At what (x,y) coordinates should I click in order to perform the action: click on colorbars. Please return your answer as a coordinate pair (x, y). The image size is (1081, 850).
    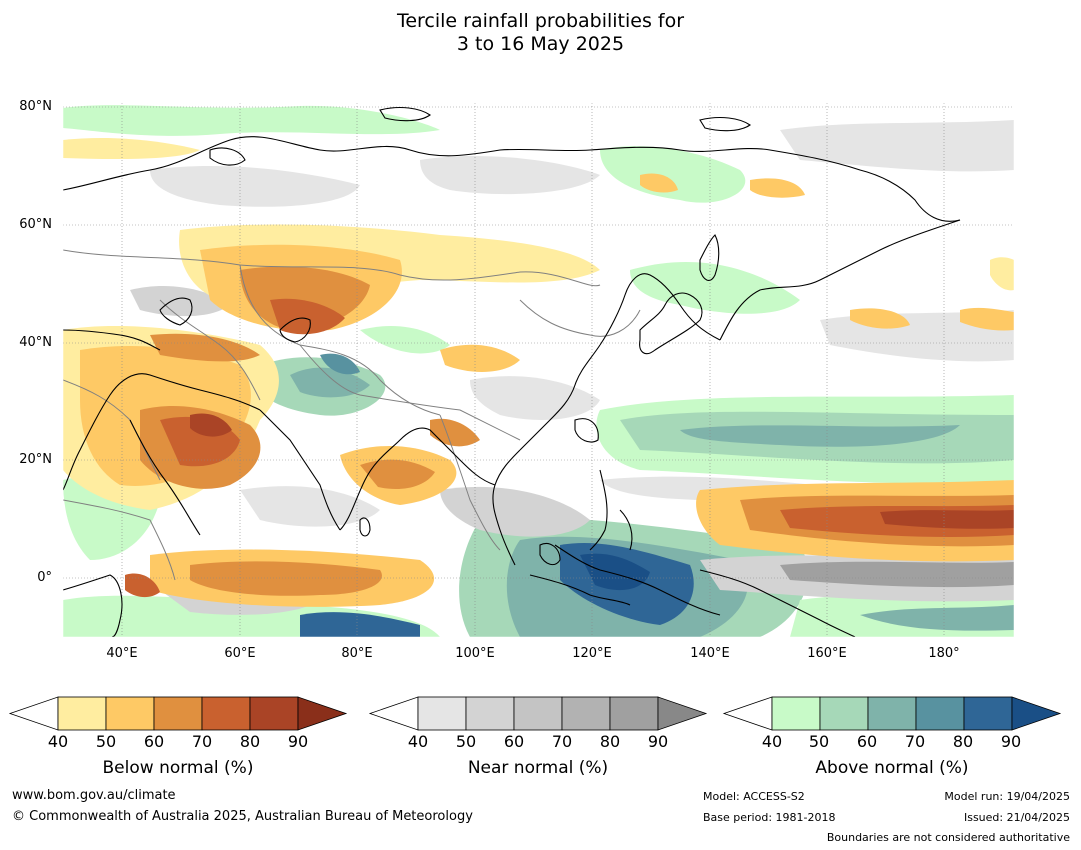
    Looking at the image, I should click on (535, 713).